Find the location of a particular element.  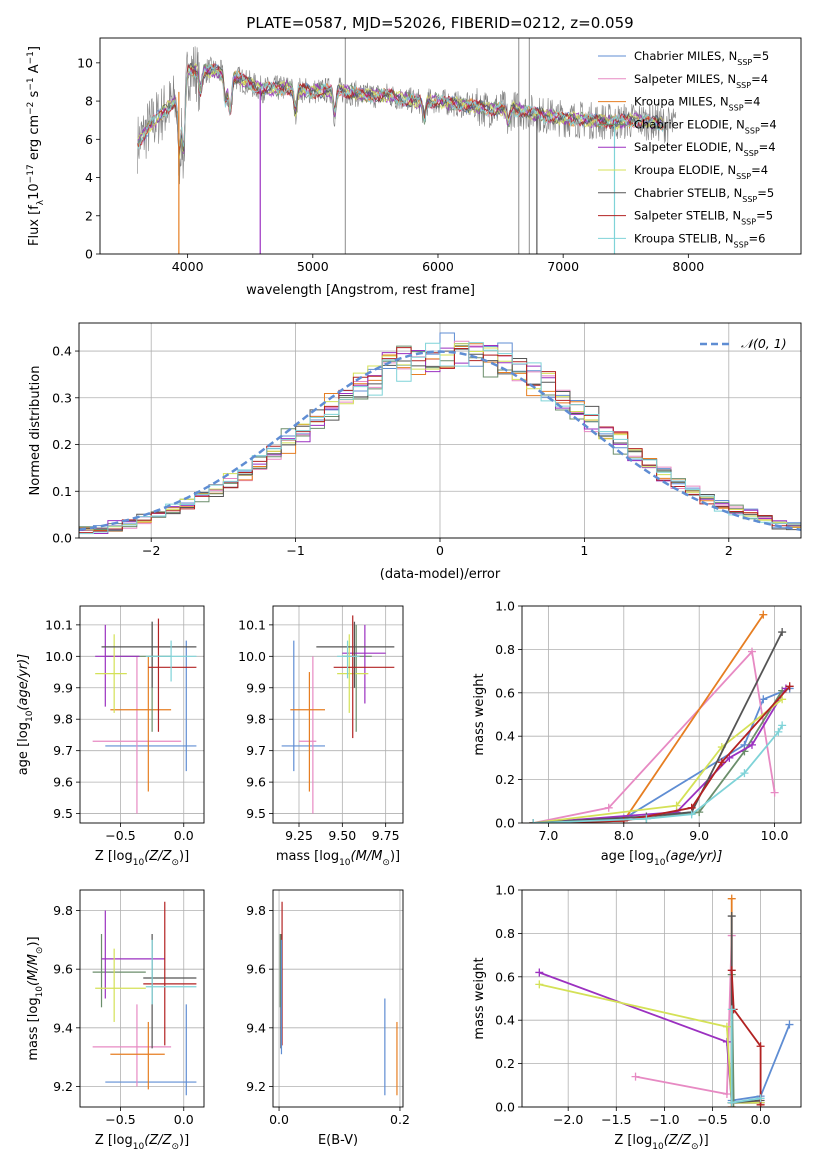

x-tick-label: −1.0 is located at coordinates (664, 1119).